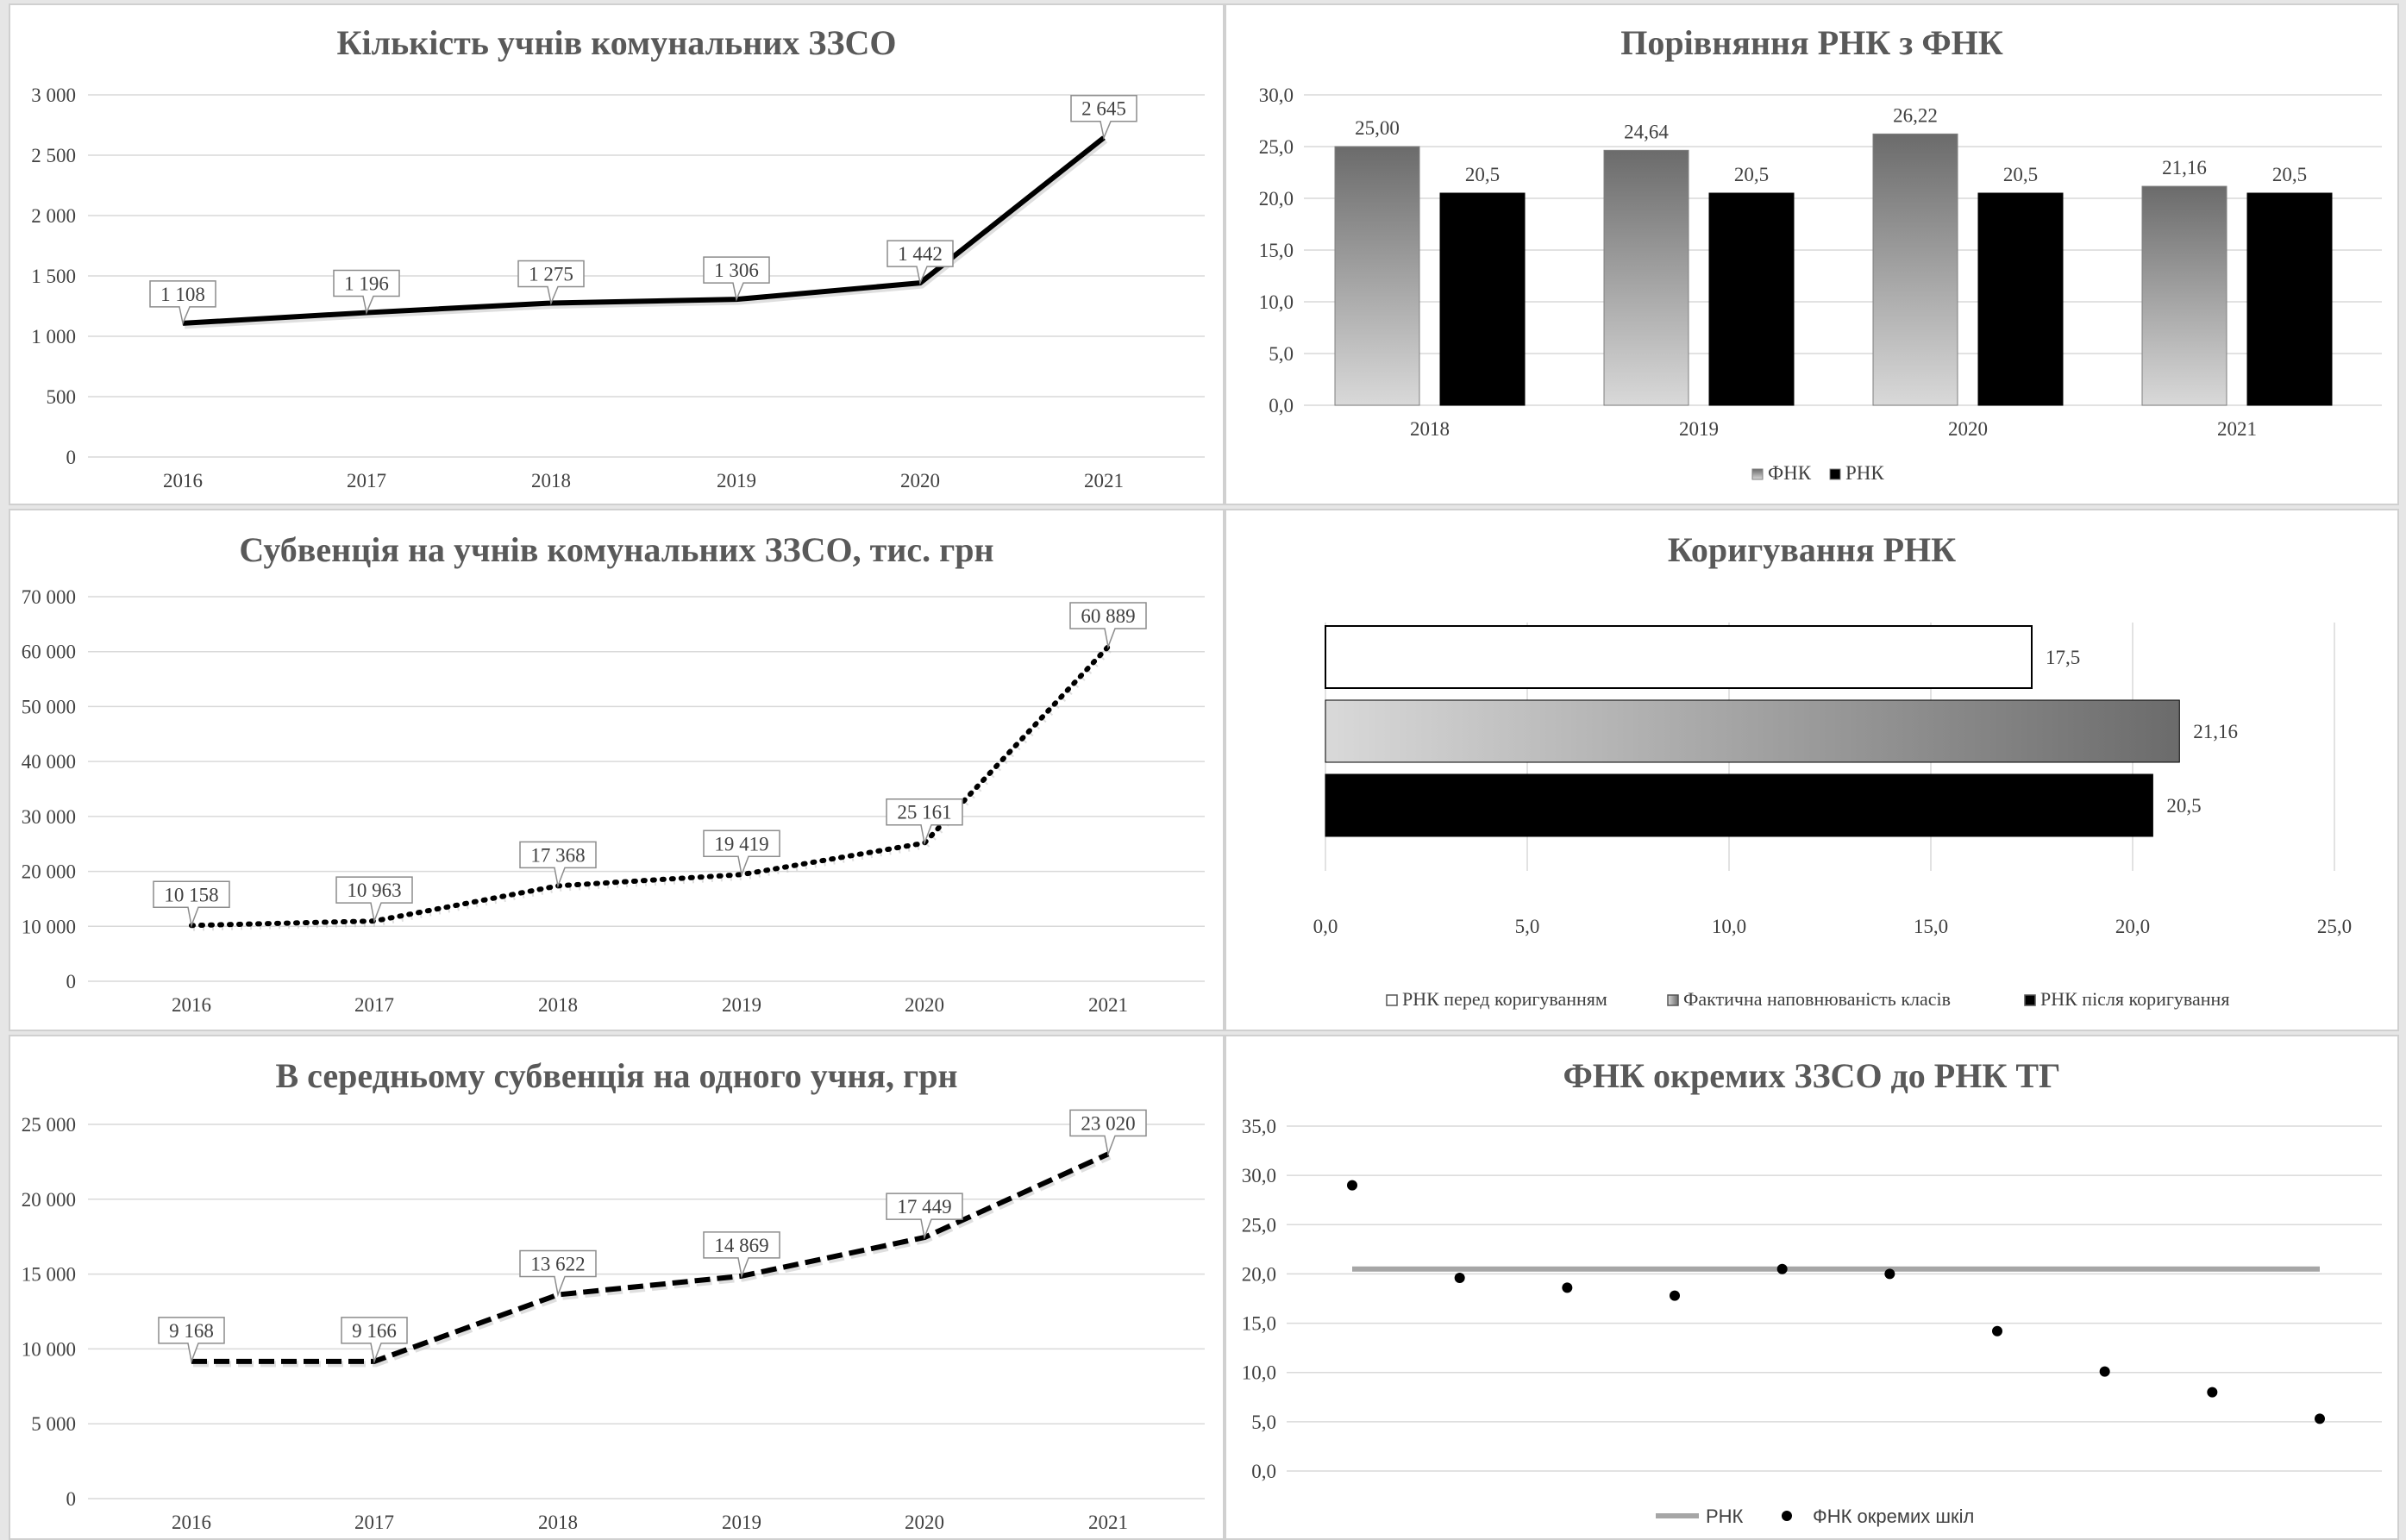  What do you see at coordinates (1811, 43) in the screenshot?
I see `chart-title: Порівняння РНК з ФНК` at bounding box center [1811, 43].